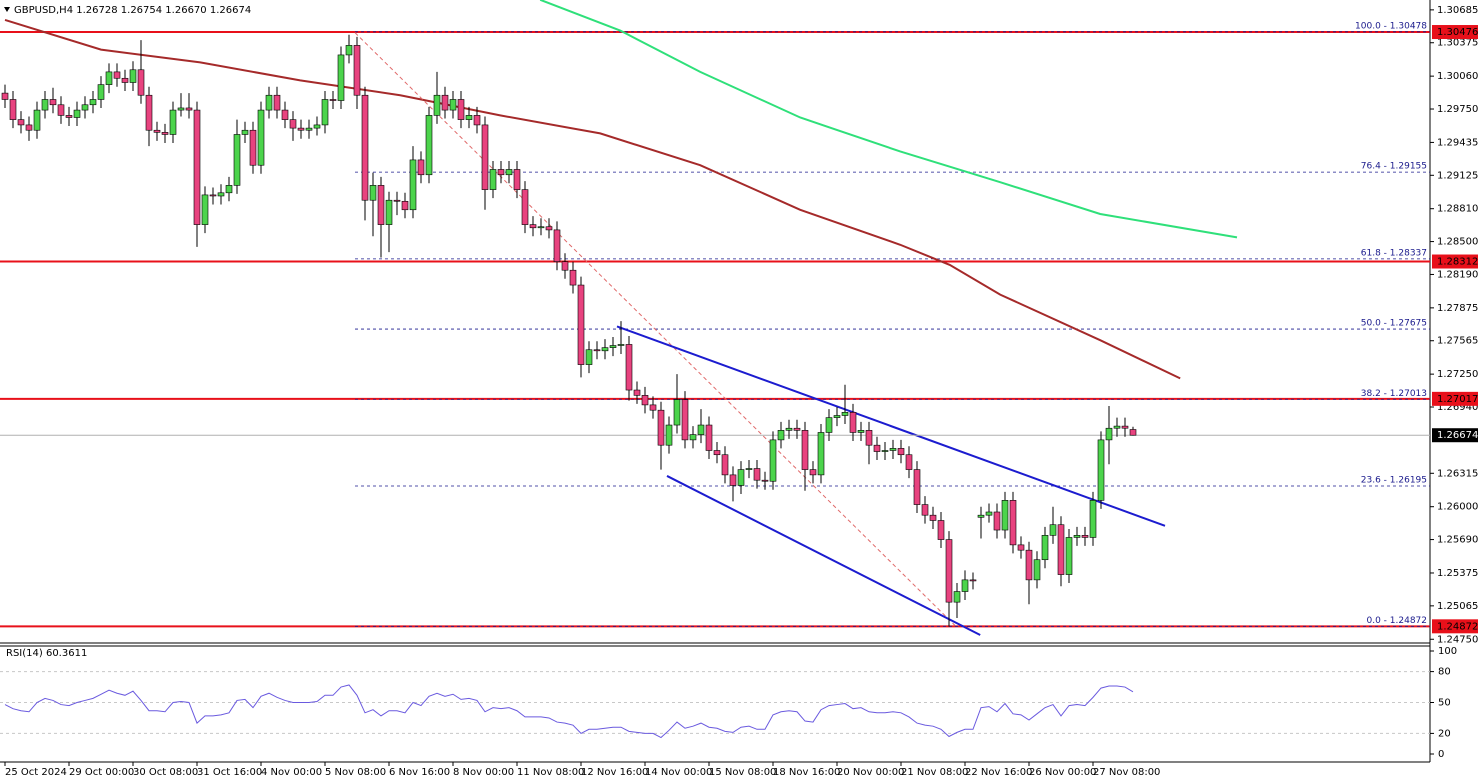  I want to click on y-tick-label: 1.25065, so click(1457, 606).